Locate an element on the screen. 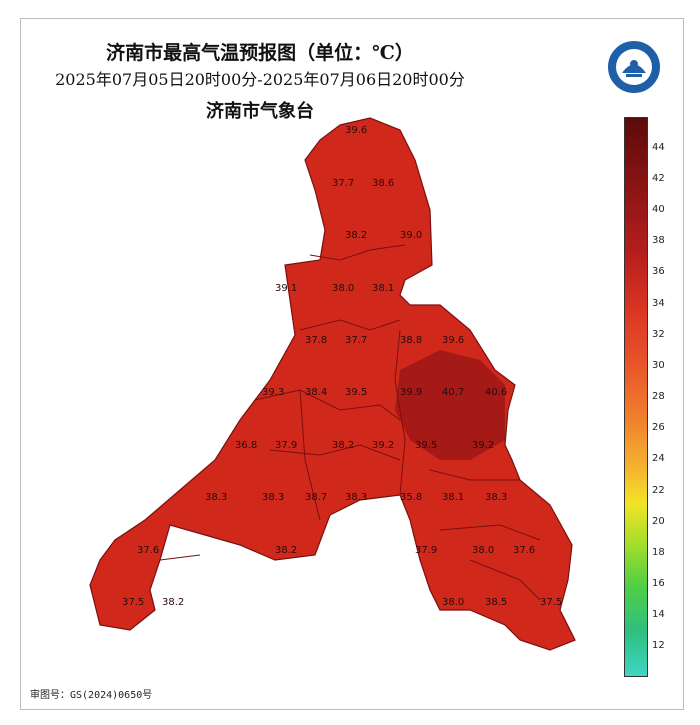 The image size is (700, 725). temperature-value: 40.6 is located at coordinates (496, 392).